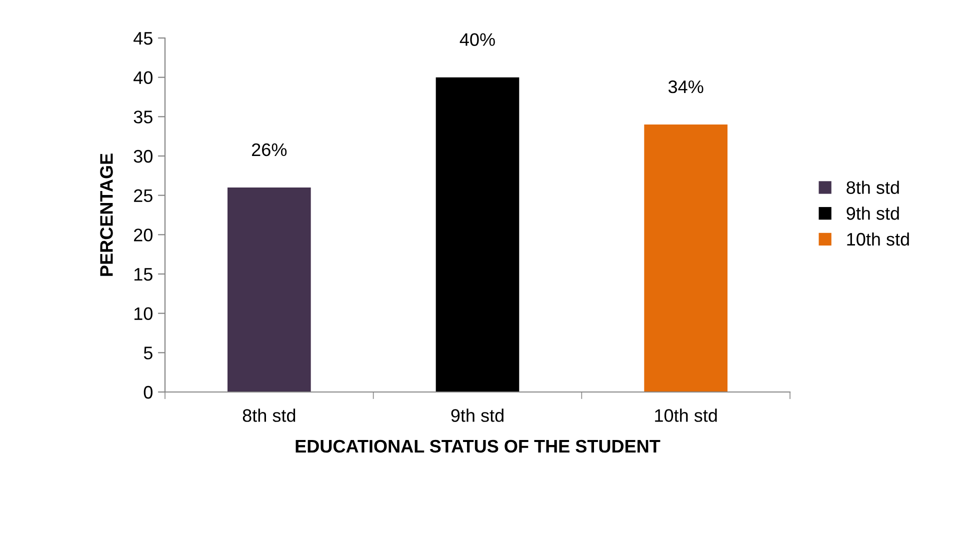  I want to click on data-label: 26%, so click(269, 149).